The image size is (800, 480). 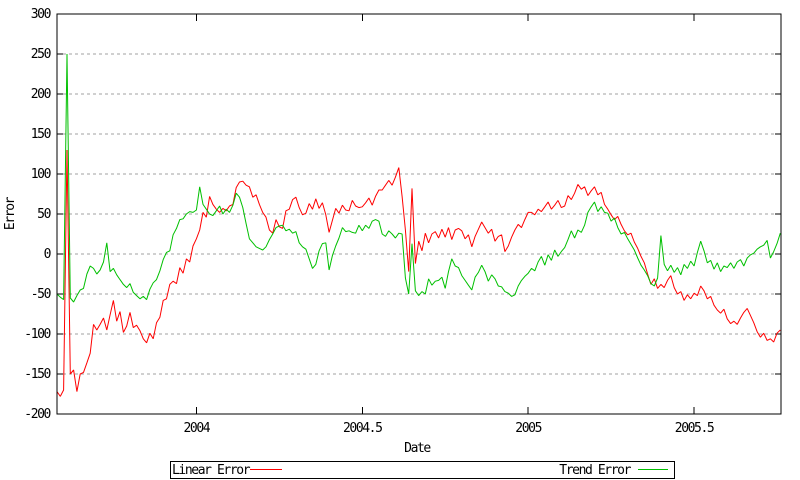 I want to click on legend-label-linear: Linear Error, so click(x=211, y=470).